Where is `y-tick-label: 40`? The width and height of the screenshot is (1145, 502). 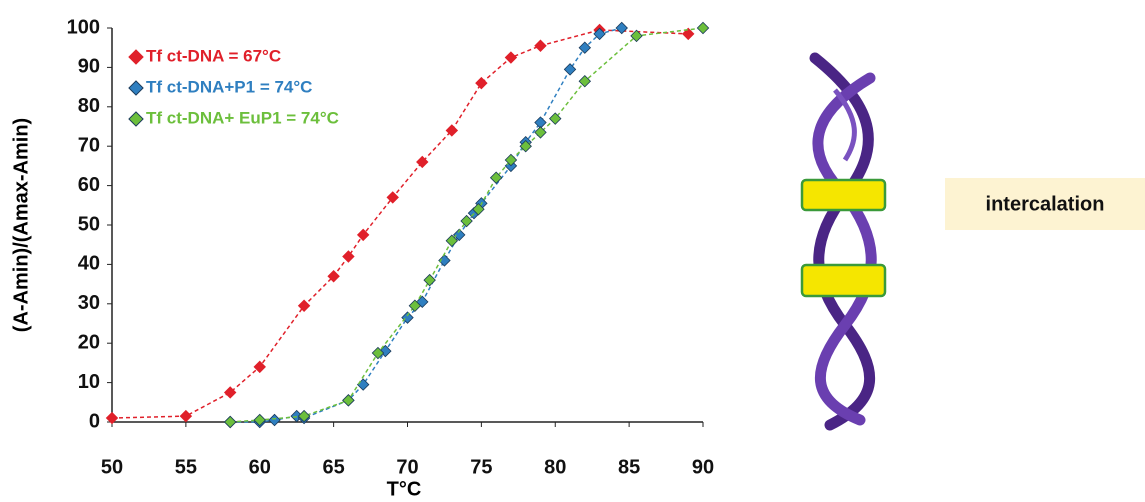 y-tick-label: 40 is located at coordinates (89, 264).